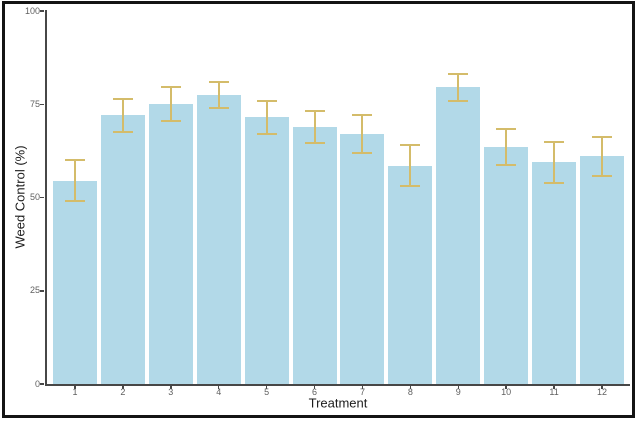 The image size is (640, 423). I want to click on y-tick-label-0: 0, so click(37, 383).